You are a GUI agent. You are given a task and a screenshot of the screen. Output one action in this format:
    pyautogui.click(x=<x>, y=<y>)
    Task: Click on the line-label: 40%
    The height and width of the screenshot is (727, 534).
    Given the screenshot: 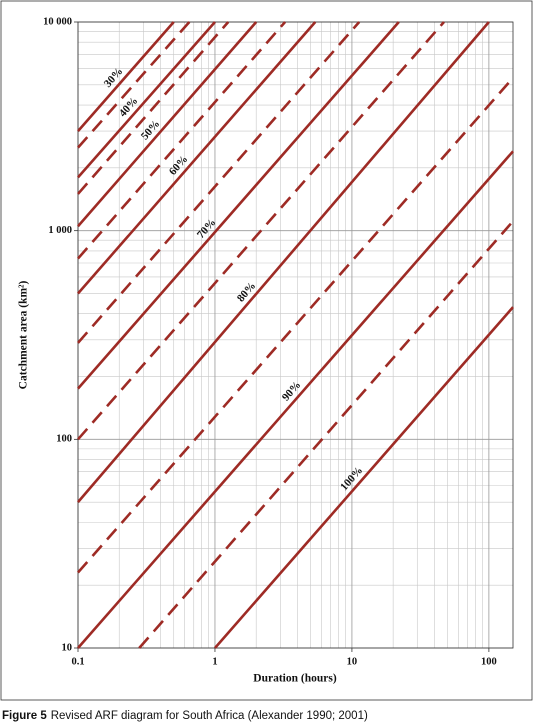 What is the action you would take?
    pyautogui.click(x=129, y=107)
    